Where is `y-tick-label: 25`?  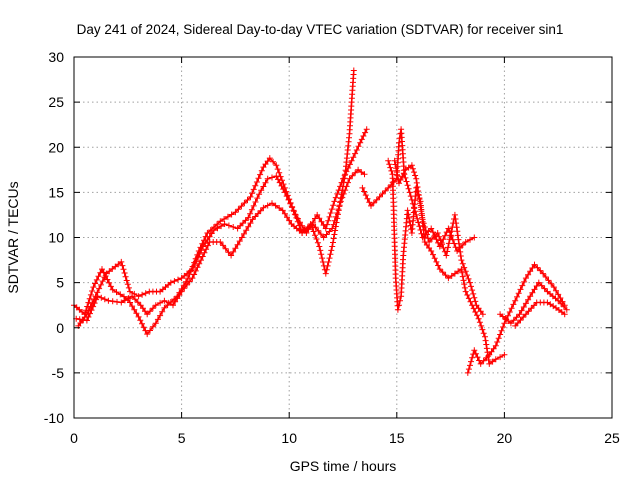
y-tick-label: 25 is located at coordinates (56, 102).